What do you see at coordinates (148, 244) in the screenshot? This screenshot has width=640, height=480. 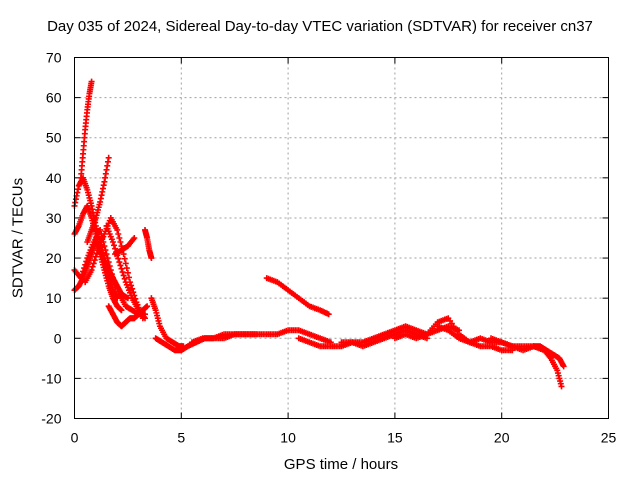 I see `series-arc-j` at bounding box center [148, 244].